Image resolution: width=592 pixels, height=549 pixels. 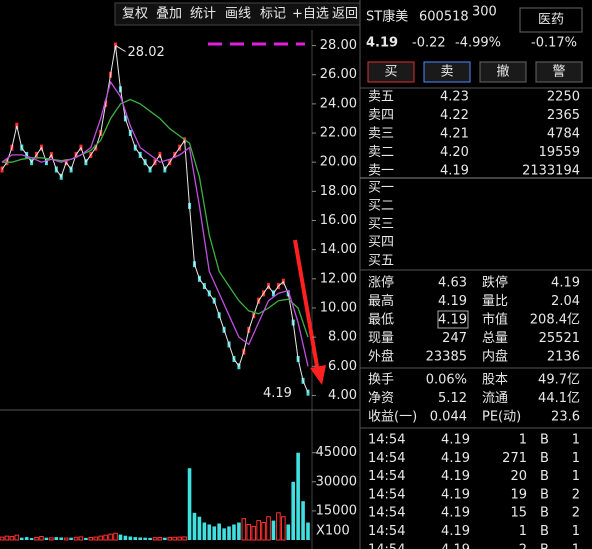 What do you see at coordinates (381, 115) in the screenshot?
I see `ask-label: 卖四` at bounding box center [381, 115].